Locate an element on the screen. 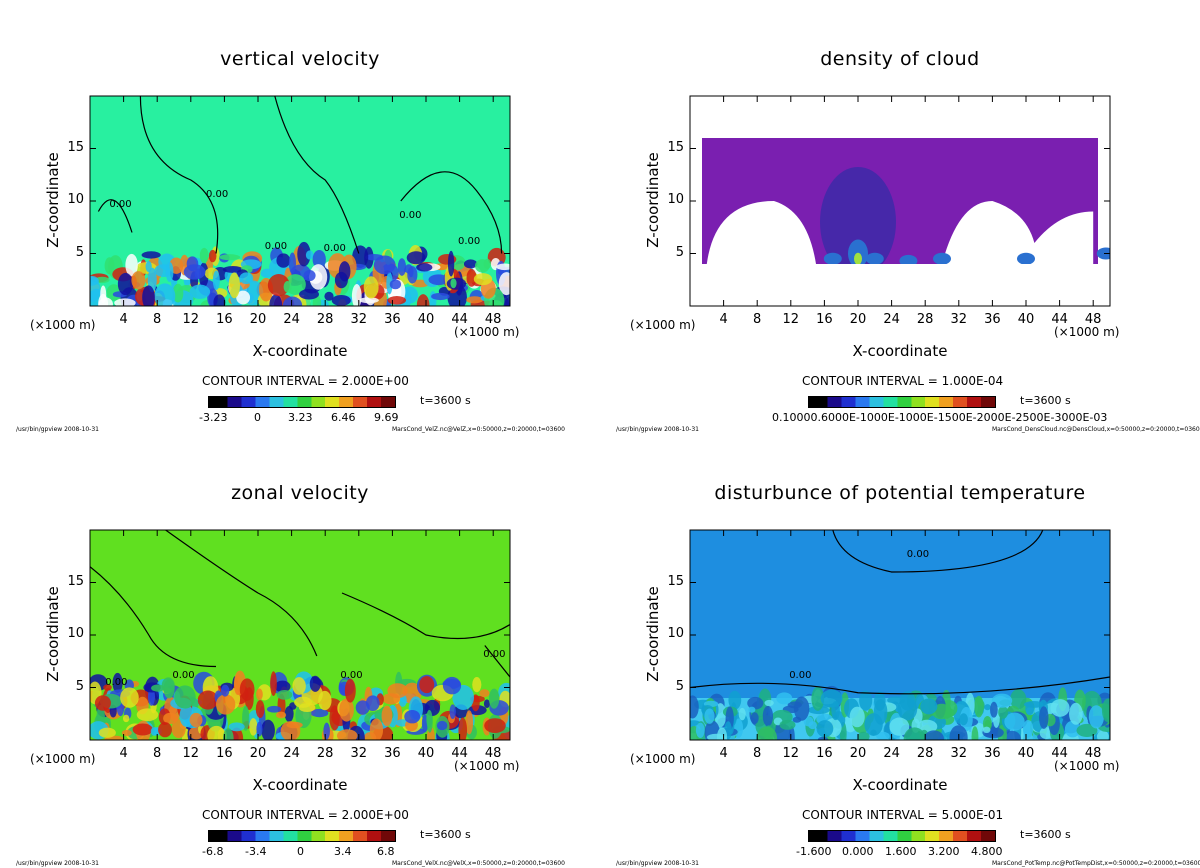 This screenshot has height=868, width=1200. chart-title: density of cloud is located at coordinates (900, 59).